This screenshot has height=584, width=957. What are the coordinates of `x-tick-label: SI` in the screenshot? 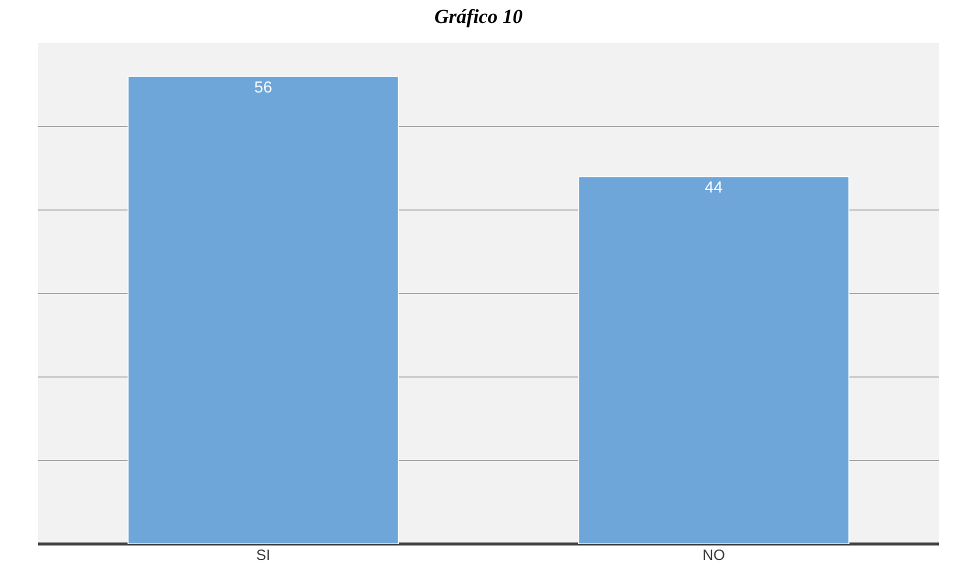 It's located at (263, 555).